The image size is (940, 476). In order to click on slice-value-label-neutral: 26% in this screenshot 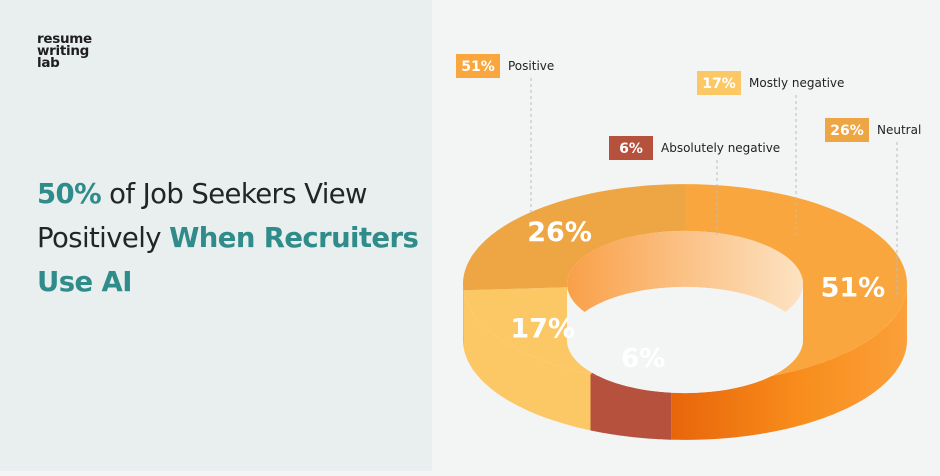, I will do `click(559, 232)`.